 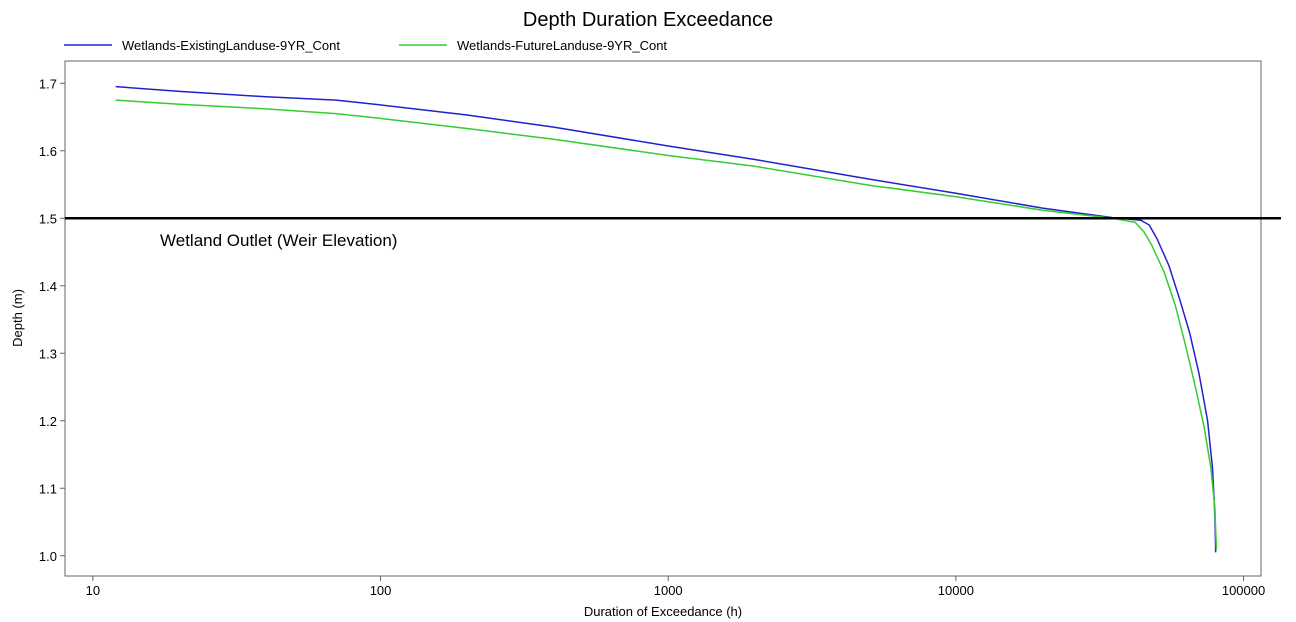 I want to click on legend-label-existing: Wetlands-ExistingLanduse-9YR_Cont, so click(x=231, y=45).